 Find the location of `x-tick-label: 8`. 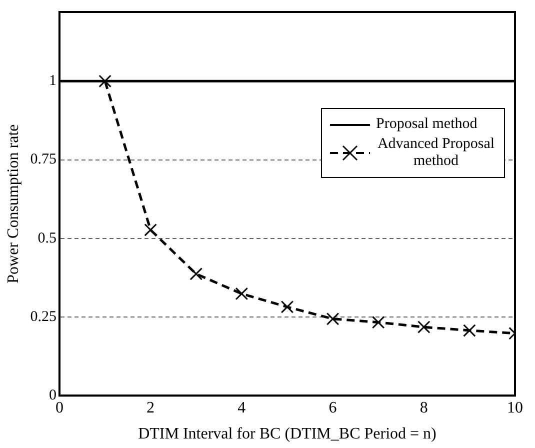

x-tick-label: 8 is located at coordinates (424, 407).